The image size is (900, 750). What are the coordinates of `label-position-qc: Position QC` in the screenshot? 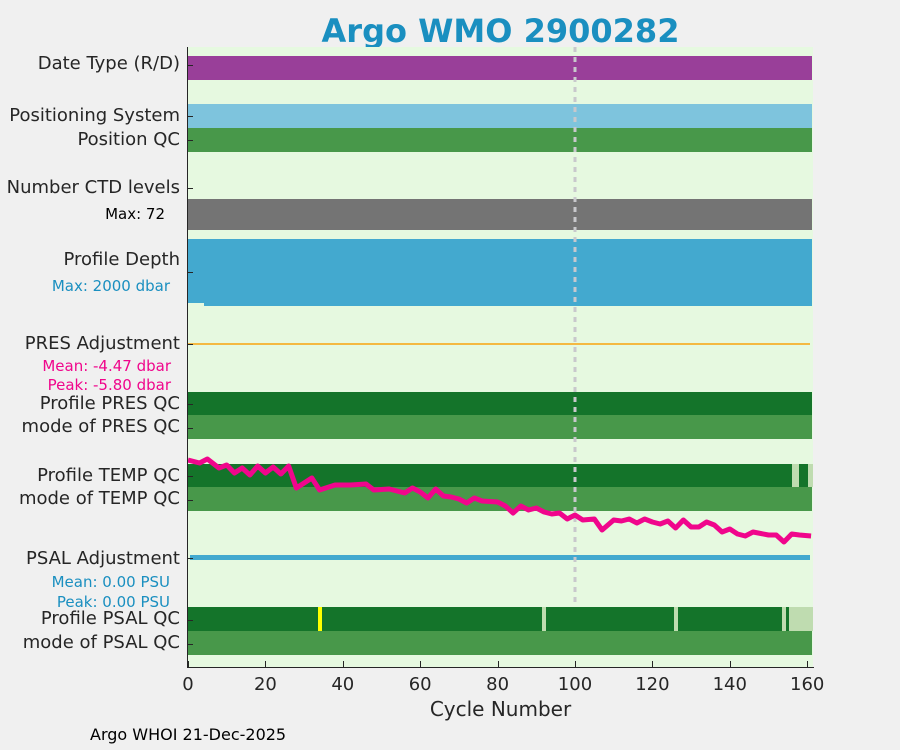 It's located at (128, 139).